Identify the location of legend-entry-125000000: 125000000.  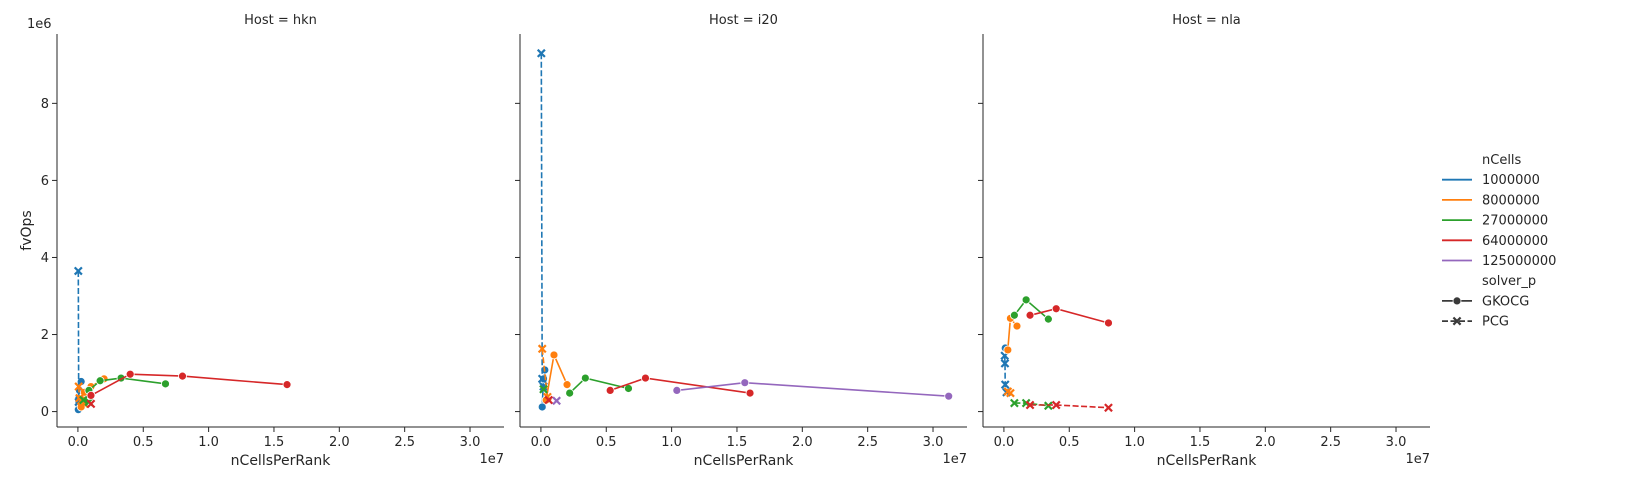
(1499, 261).